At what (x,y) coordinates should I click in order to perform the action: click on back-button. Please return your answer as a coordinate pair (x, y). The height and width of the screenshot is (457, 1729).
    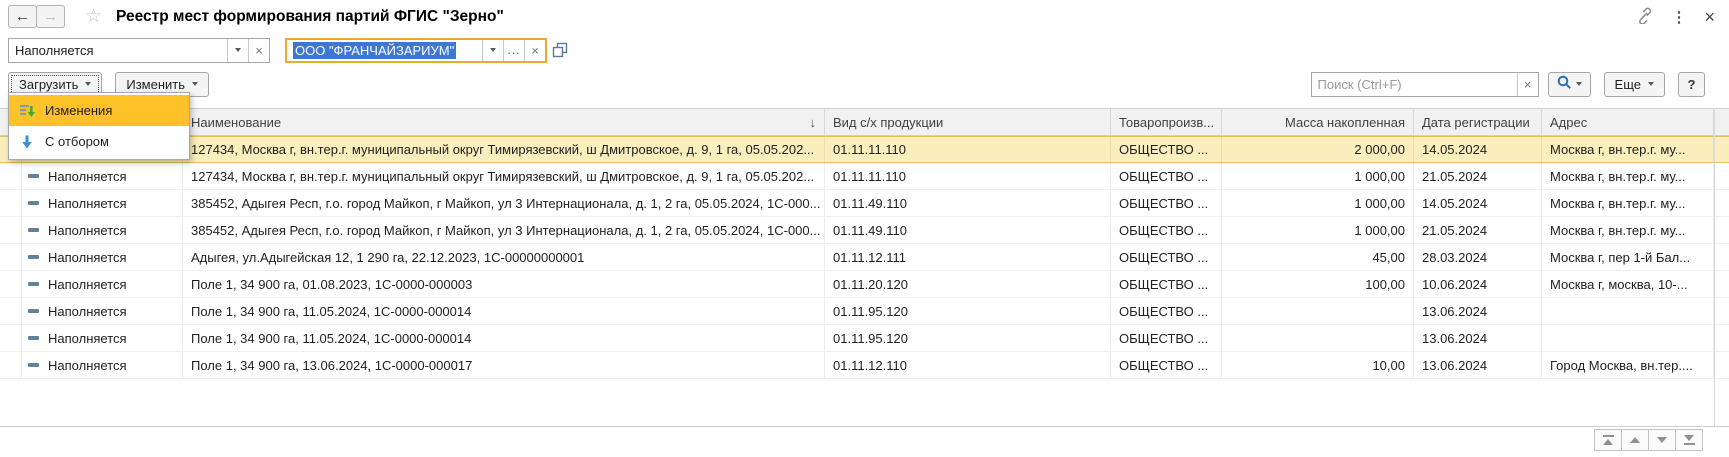
    Looking at the image, I should click on (22, 16).